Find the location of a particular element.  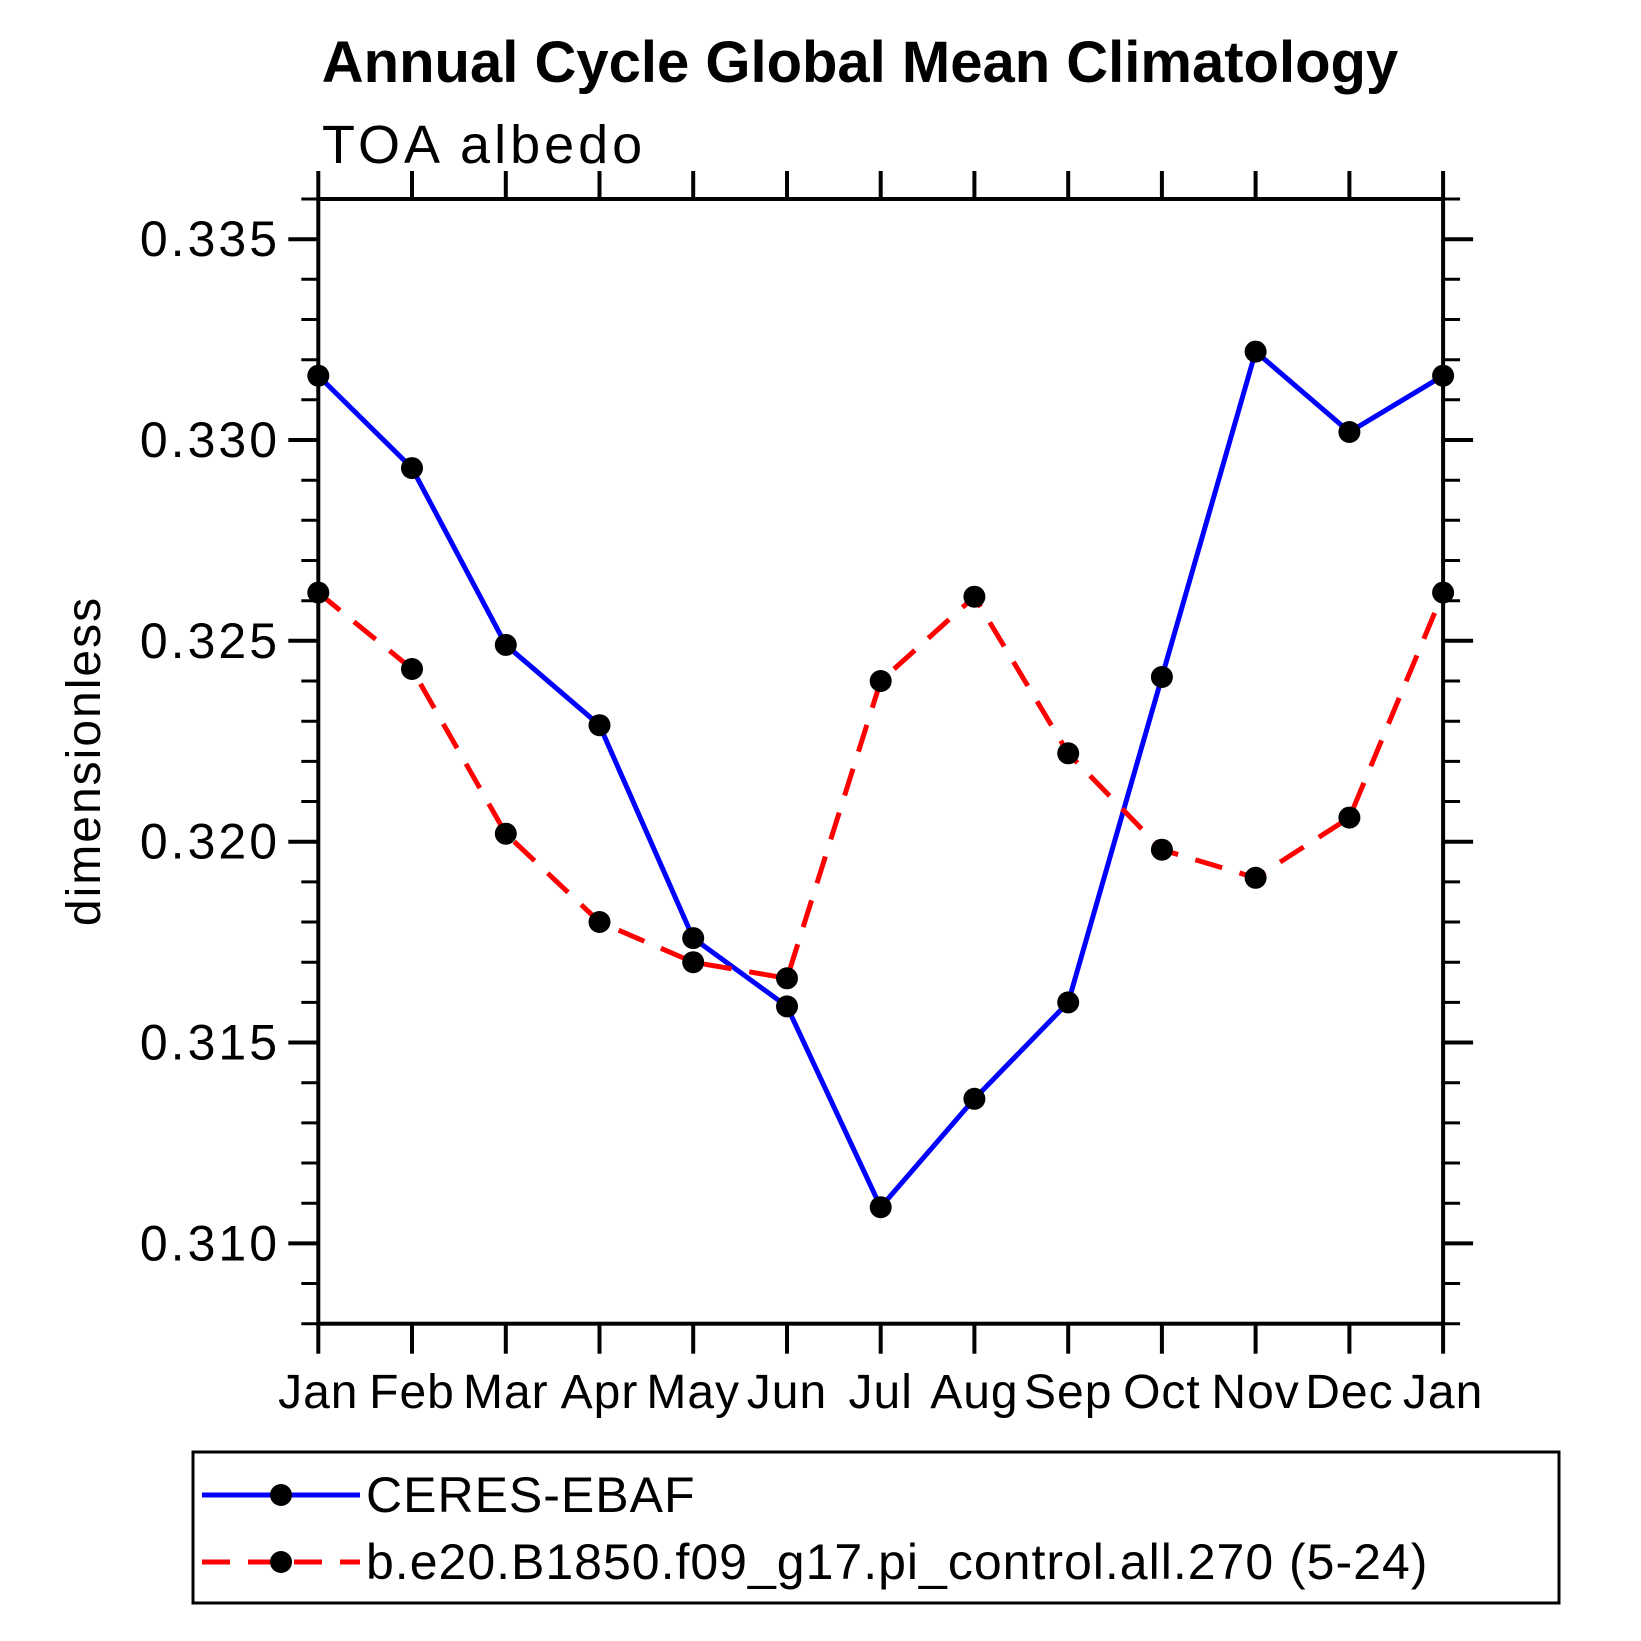

chart-title: Annual Cycle Global Mean Climatology is located at coordinates (860, 62).